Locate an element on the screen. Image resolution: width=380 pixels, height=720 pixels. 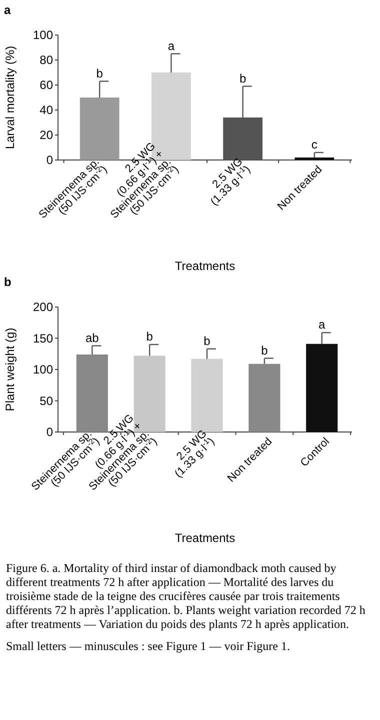
caption: Figure 6. a. Mortality of third instar of diamondback moth caused by different treatments 72 h after application — Mortalité des larves du troisième stade de la teigne des crucifères causée par trois traitements différents 72 h après l’application. b. Plants weight variation recorded 72 h after treatments — Variation du poids des plants 72 h après application. is located at coordinates (186, 596).